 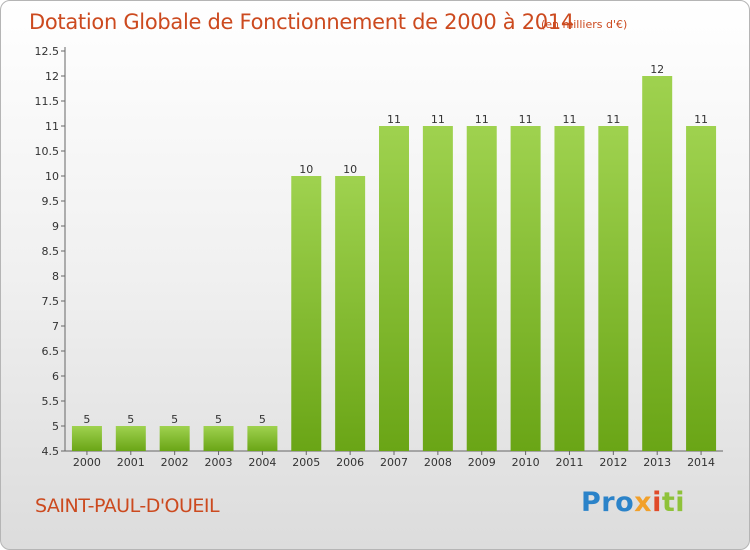 I want to click on bar-2014, so click(x=701, y=288).